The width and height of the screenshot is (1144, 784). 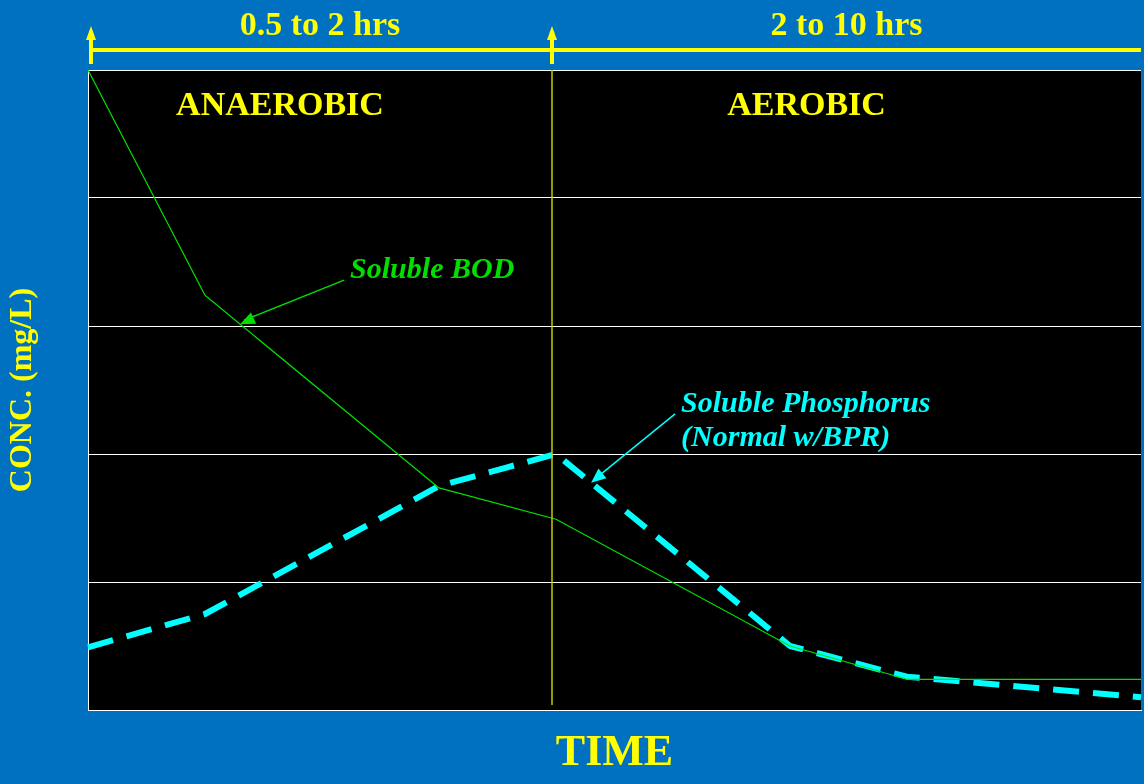 What do you see at coordinates (320, 23) in the screenshot?
I see `text: 0.5 to 2 hrs` at bounding box center [320, 23].